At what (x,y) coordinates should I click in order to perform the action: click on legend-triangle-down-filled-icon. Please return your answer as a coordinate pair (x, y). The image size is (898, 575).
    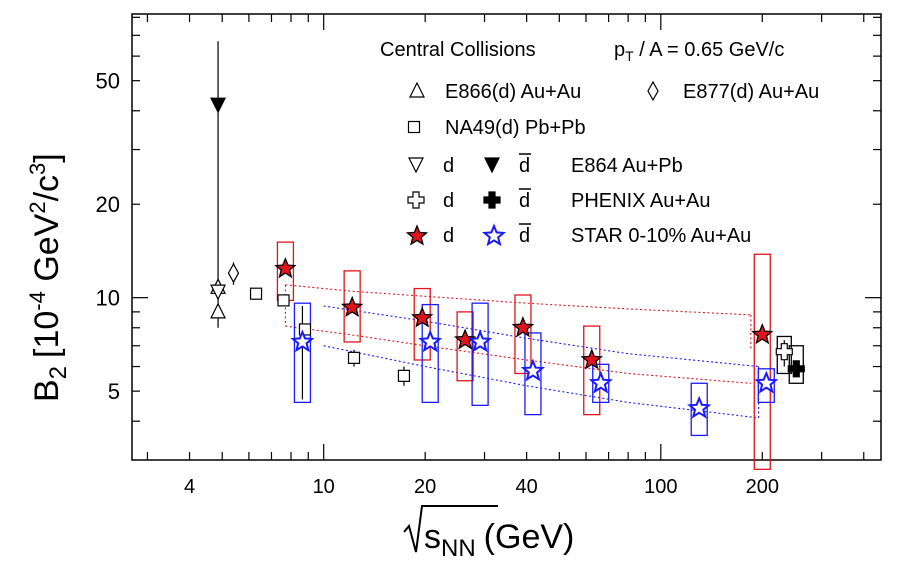
    Looking at the image, I should click on (492, 165).